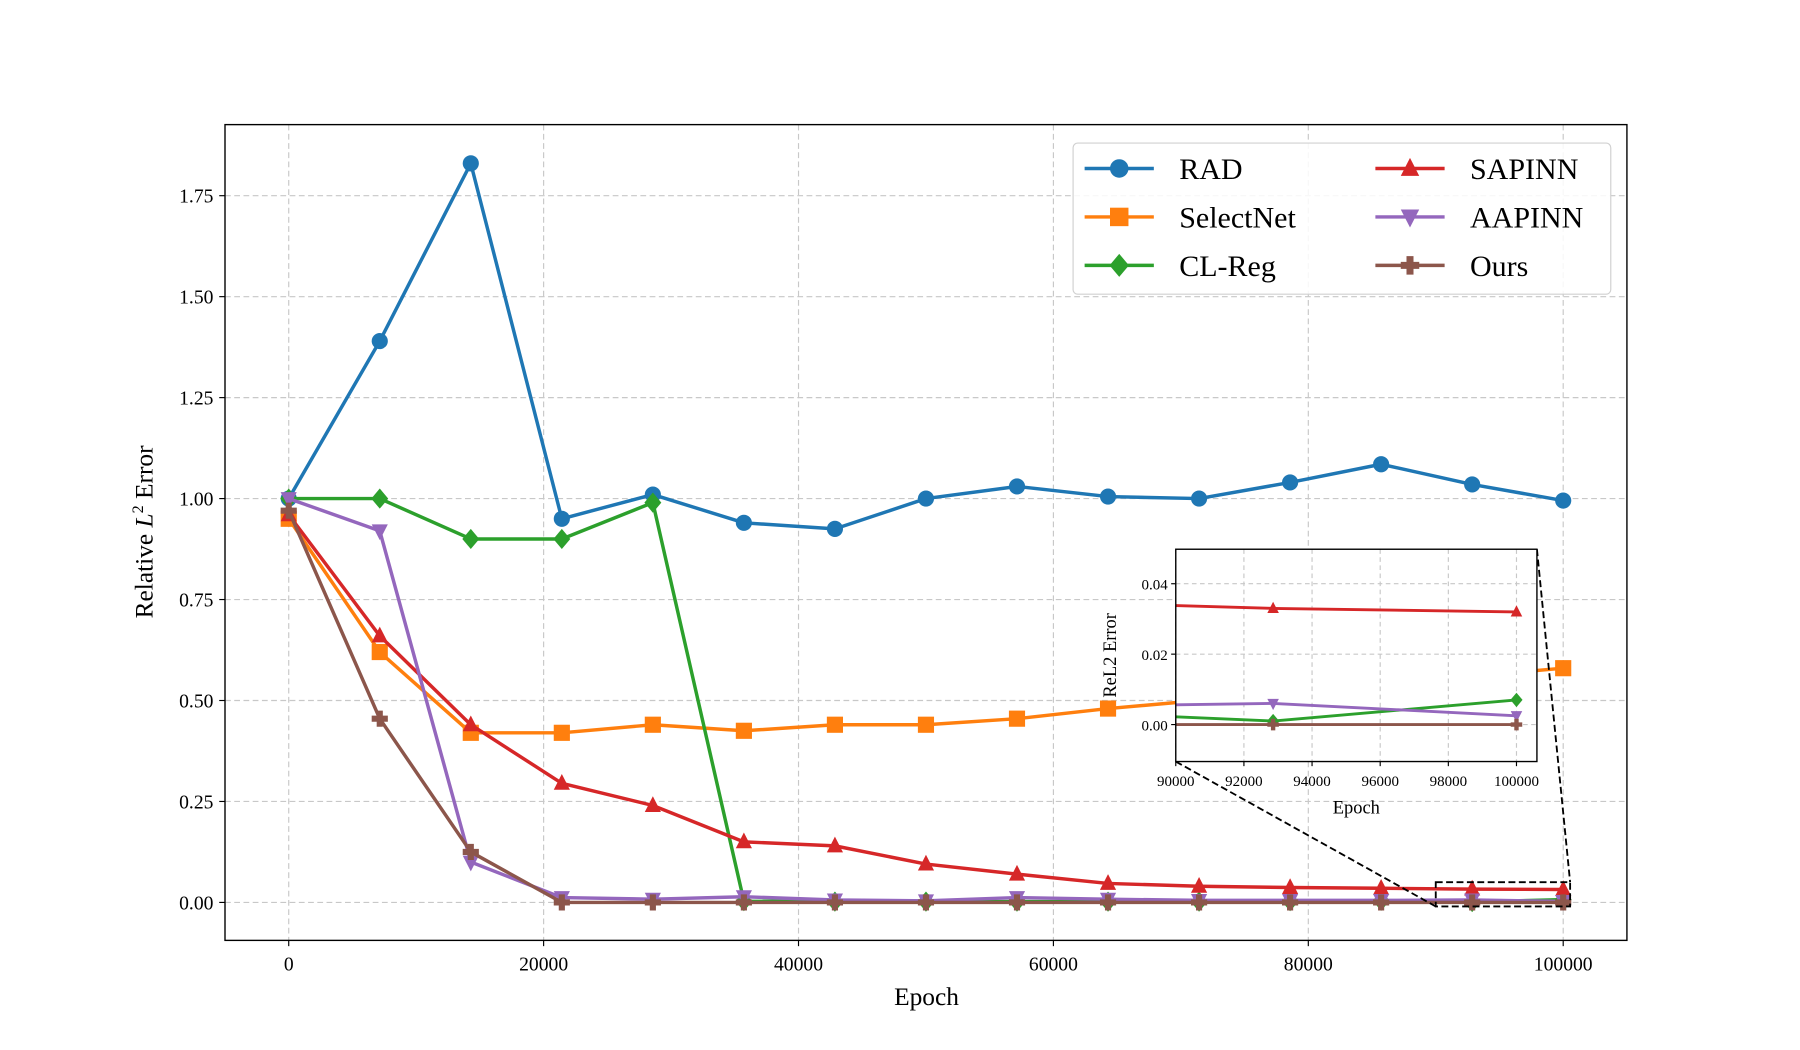 The image size is (1800, 1050). What do you see at coordinates (1176, 782) in the screenshot?
I see `inset-x-tick-label: 90000` at bounding box center [1176, 782].